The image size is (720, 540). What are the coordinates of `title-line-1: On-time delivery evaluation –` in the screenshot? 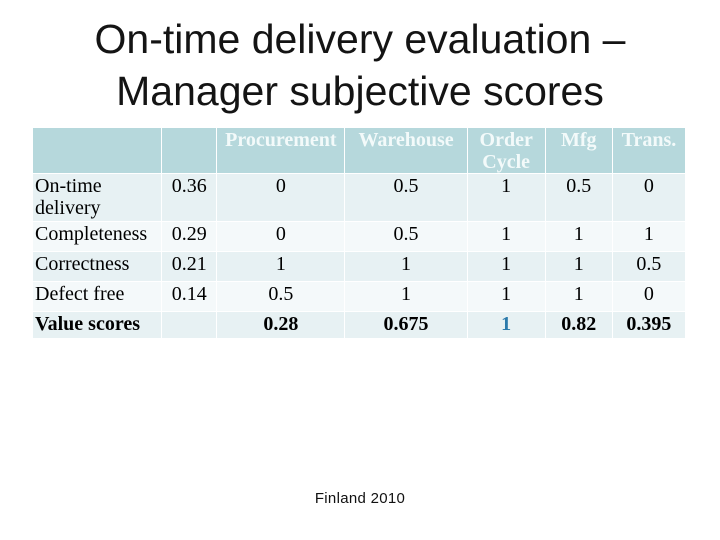 It's located at (360, 39).